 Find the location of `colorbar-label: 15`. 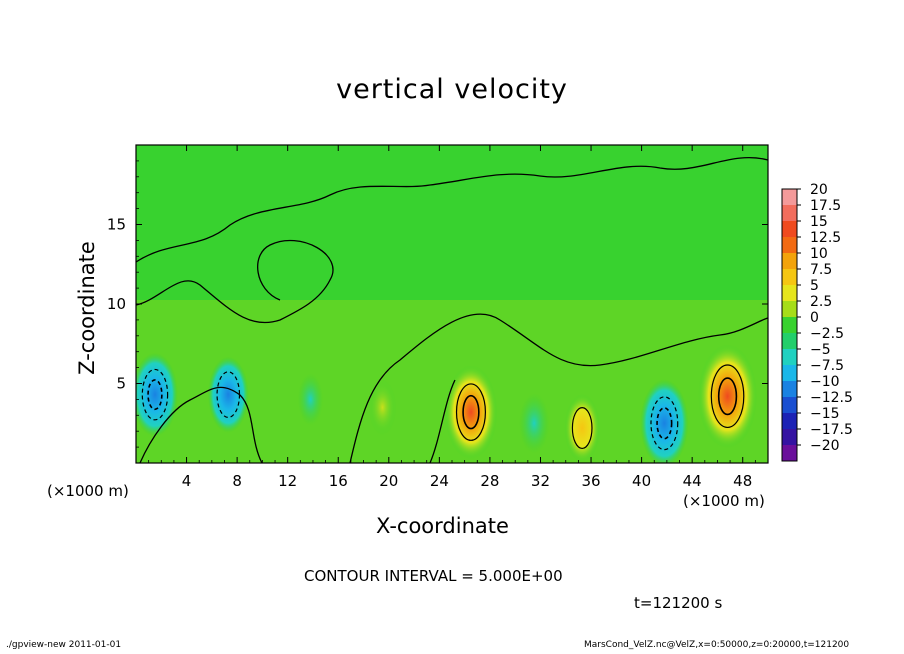

colorbar-label: 15 is located at coordinates (819, 222).